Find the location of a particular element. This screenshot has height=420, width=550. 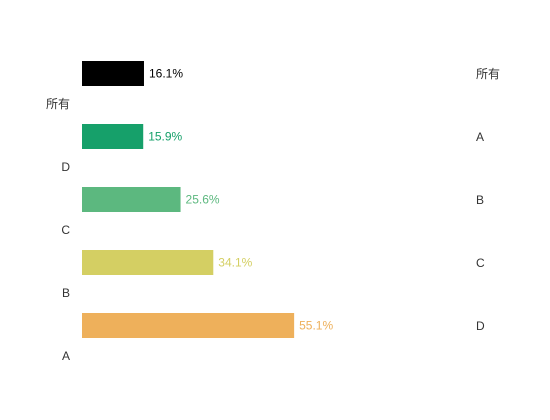

legend-item: 所有 is located at coordinates (488, 74).